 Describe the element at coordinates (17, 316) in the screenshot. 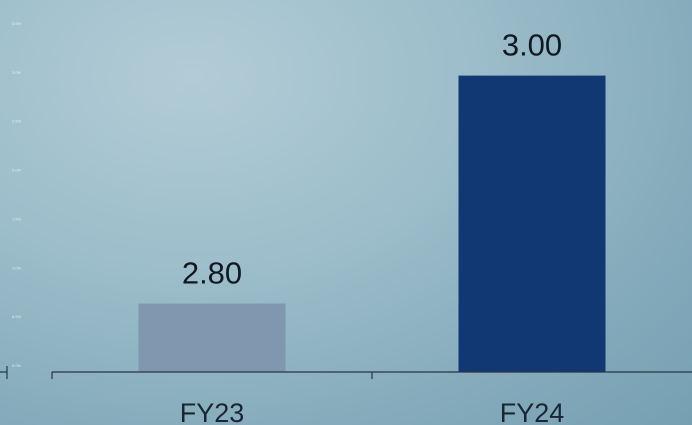

I see `y-tick-label: 0.5%` at that location.